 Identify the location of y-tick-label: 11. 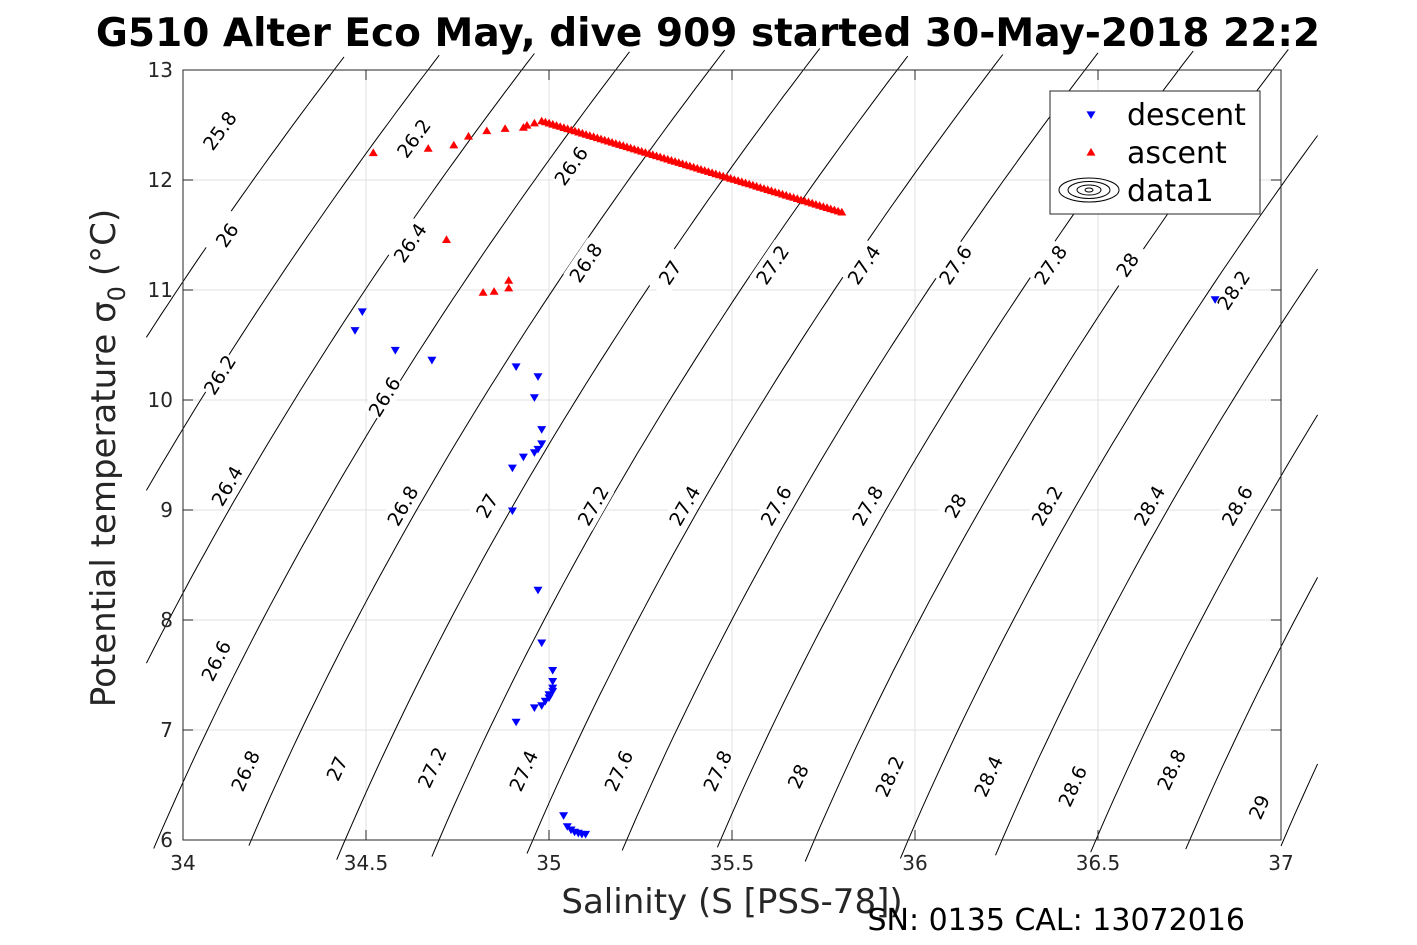
(160, 290).